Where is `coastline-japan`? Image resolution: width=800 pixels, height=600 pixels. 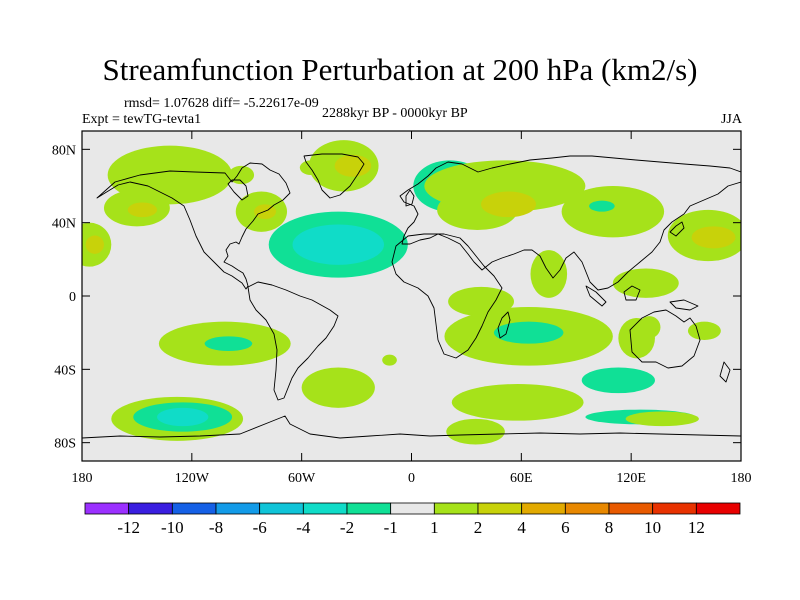 coastline-japan is located at coordinates (677, 229).